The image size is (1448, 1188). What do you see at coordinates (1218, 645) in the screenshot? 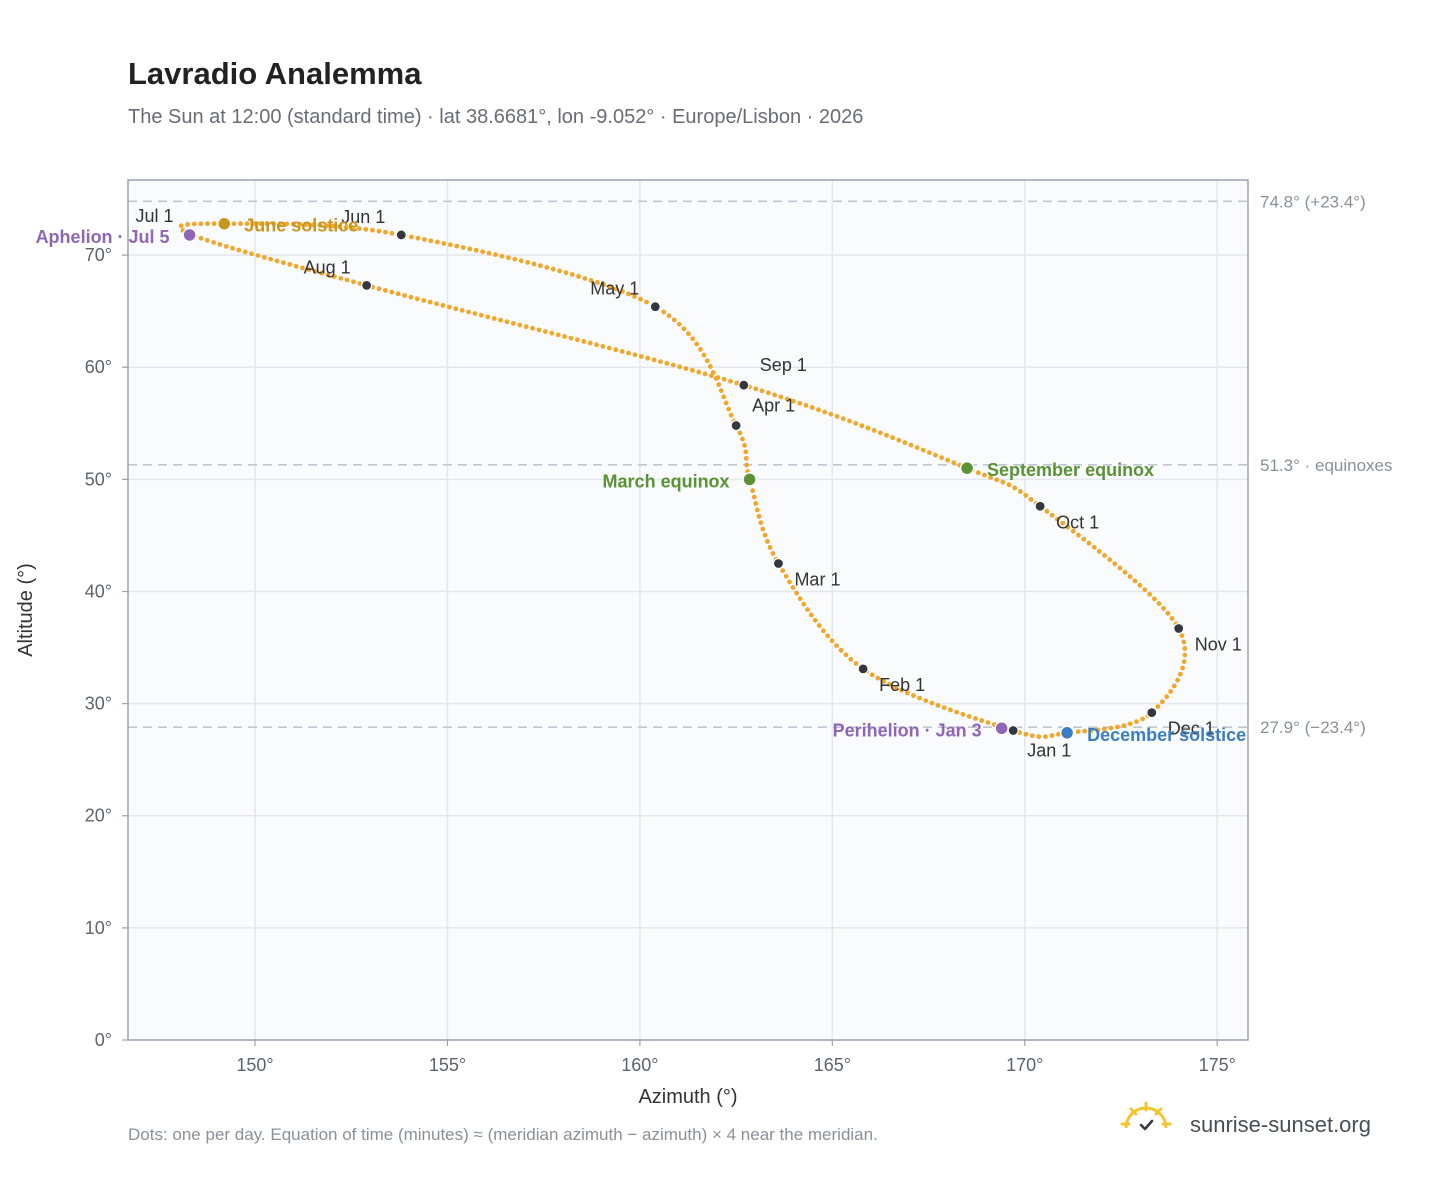
I see `month-marker-label: Nov 1` at bounding box center [1218, 645].